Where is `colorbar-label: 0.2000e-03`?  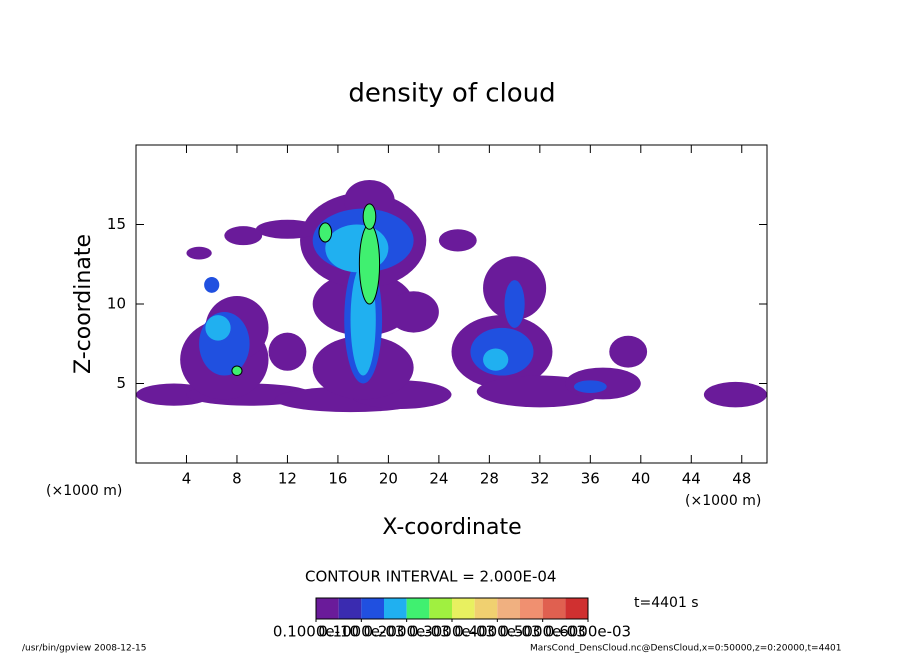 colorbar-label: 0.2000e-03 is located at coordinates (407, 632).